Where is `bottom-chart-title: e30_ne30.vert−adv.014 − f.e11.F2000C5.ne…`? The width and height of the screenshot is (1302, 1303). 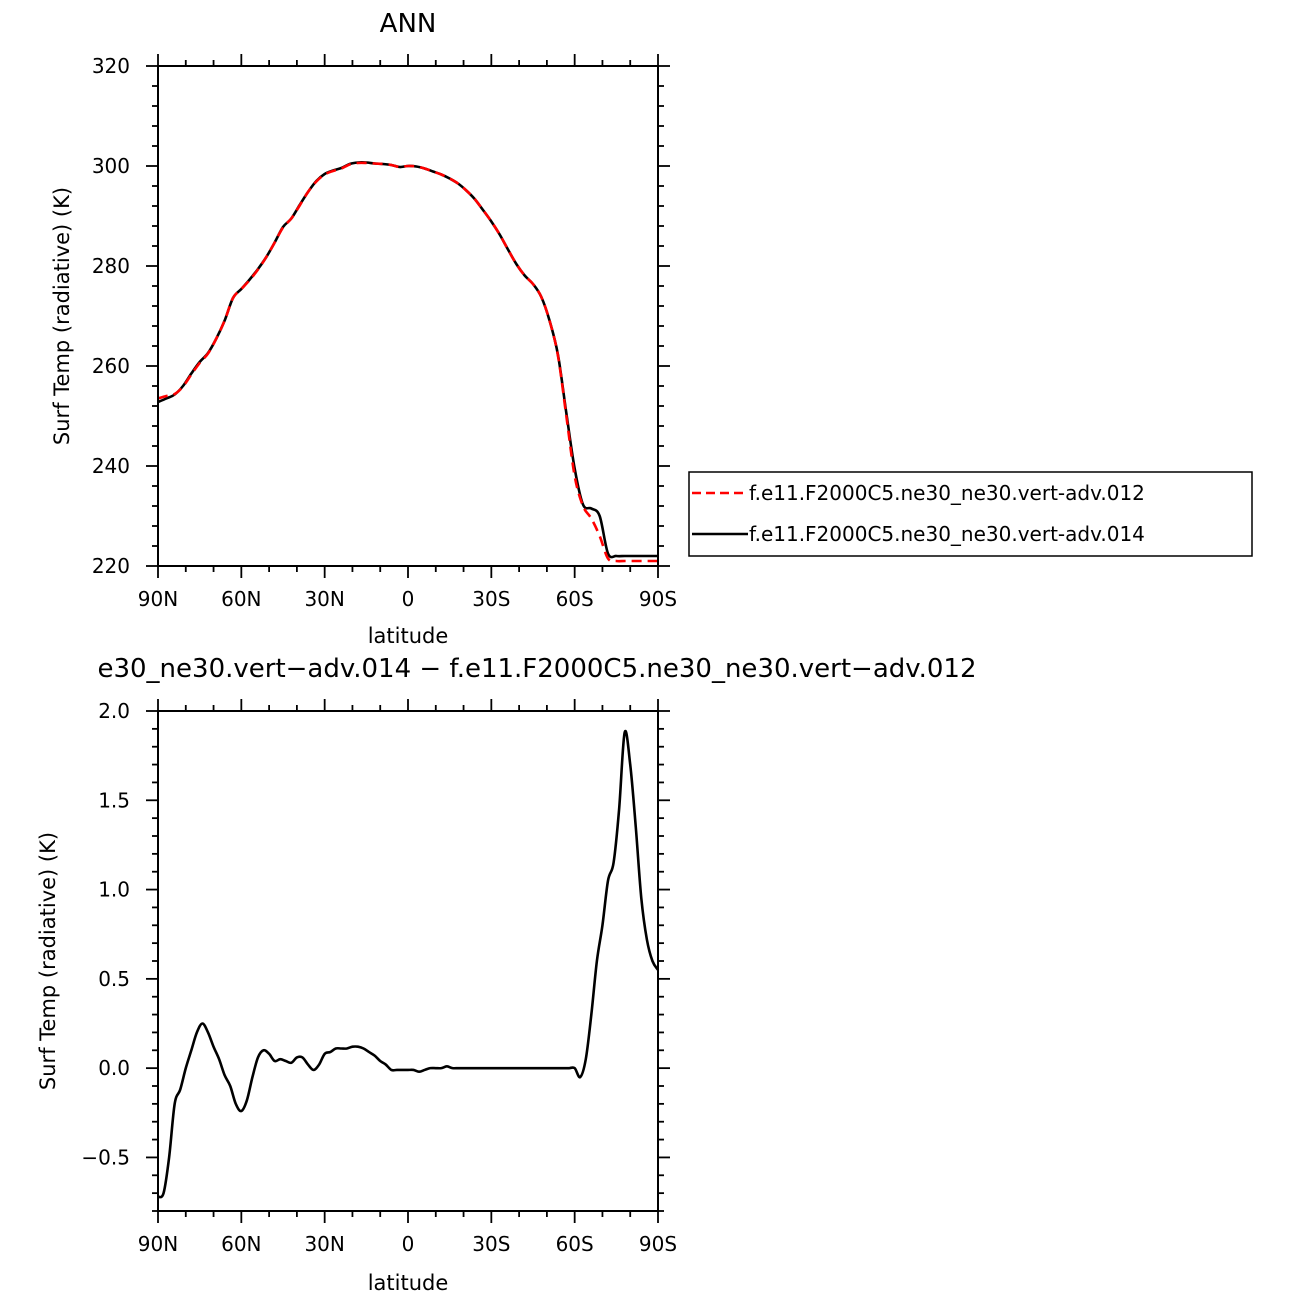
bottom-chart-title: e30_ne30.vert−adv.014 − f.e11.F2000C5.ne… is located at coordinates (536, 669).